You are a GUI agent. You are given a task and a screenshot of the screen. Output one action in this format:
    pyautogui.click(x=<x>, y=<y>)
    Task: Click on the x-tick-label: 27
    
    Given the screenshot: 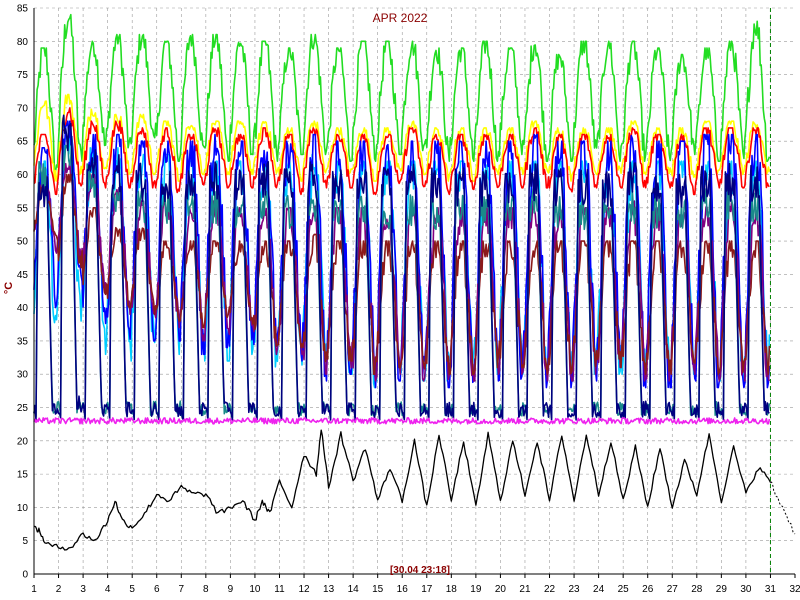 What is the action you would take?
    pyautogui.click(x=673, y=589)
    